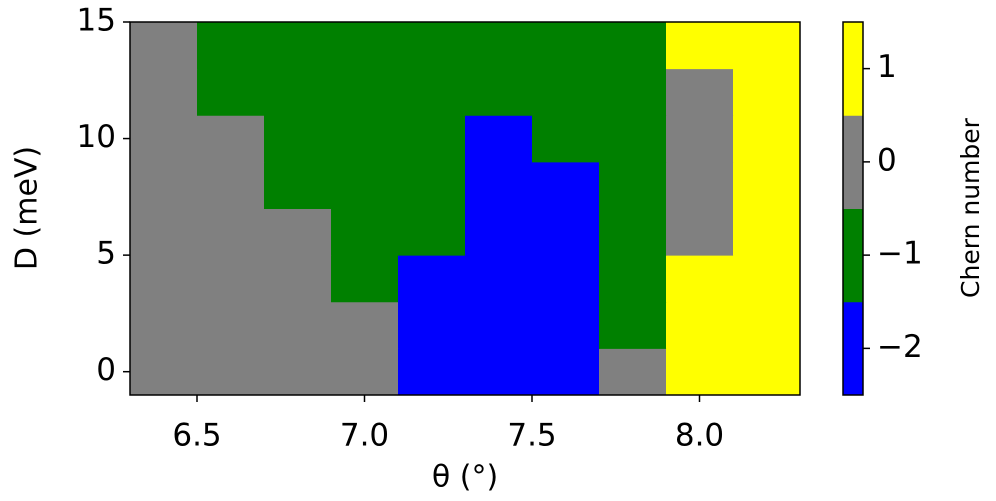  What do you see at coordinates (531, 436) in the screenshot?
I see `x-tick-label: 7.5` at bounding box center [531, 436].